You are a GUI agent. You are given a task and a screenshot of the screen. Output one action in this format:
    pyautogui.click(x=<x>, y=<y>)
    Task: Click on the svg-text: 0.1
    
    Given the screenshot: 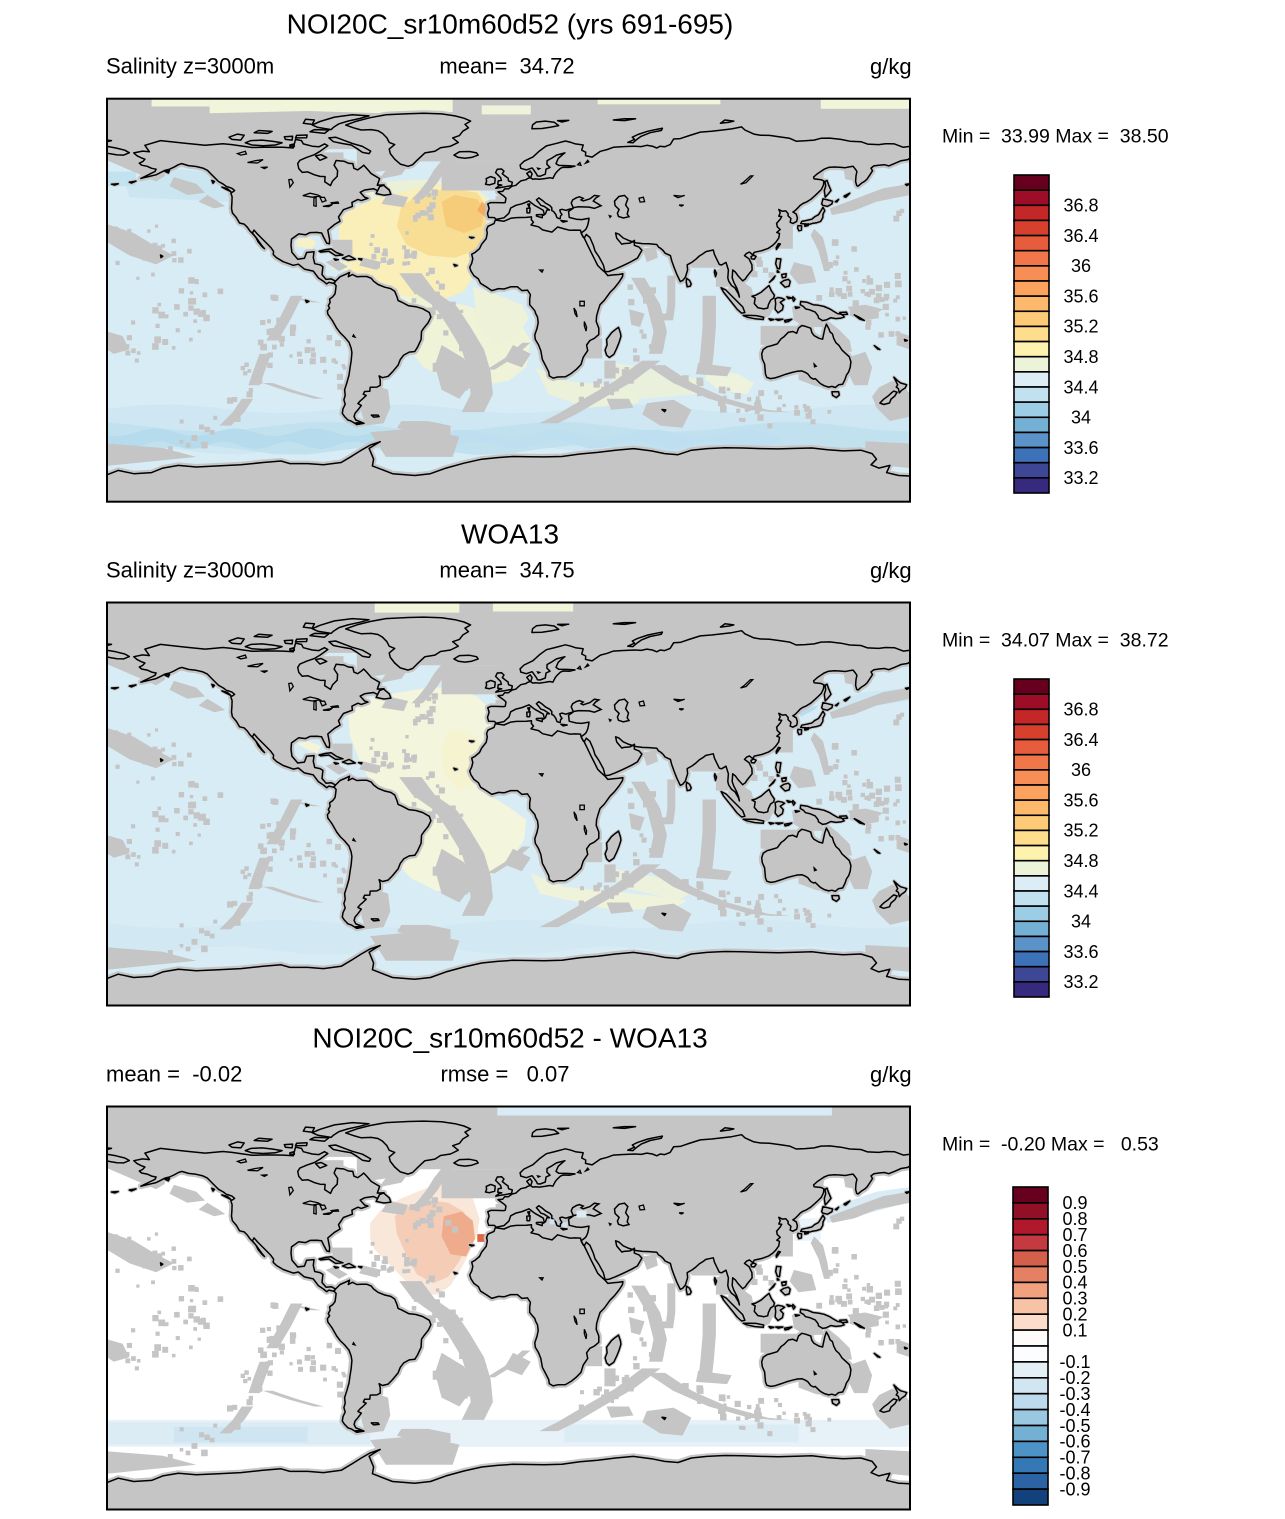 What is the action you would take?
    pyautogui.click(x=1074, y=1330)
    